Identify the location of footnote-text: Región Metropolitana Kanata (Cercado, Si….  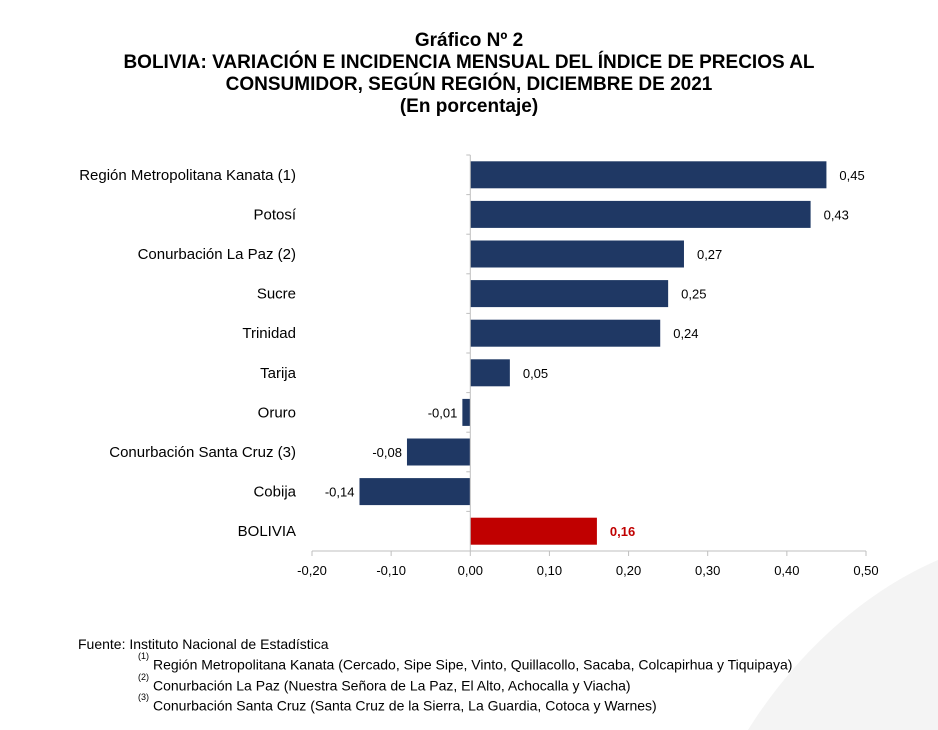
(473, 664).